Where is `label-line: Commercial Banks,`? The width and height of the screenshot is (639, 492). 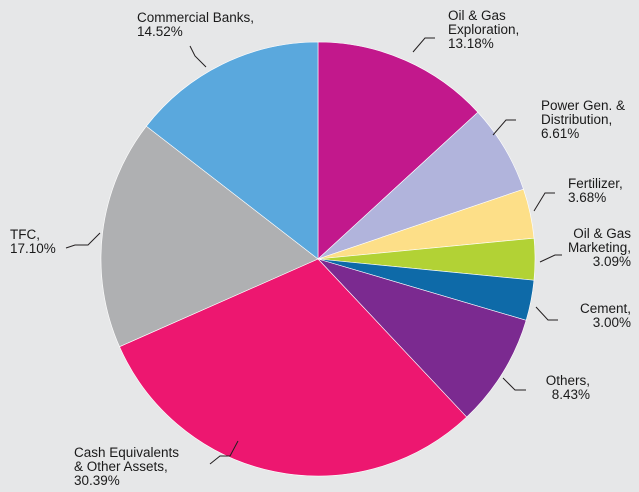 label-line: Commercial Banks, is located at coordinates (195, 17).